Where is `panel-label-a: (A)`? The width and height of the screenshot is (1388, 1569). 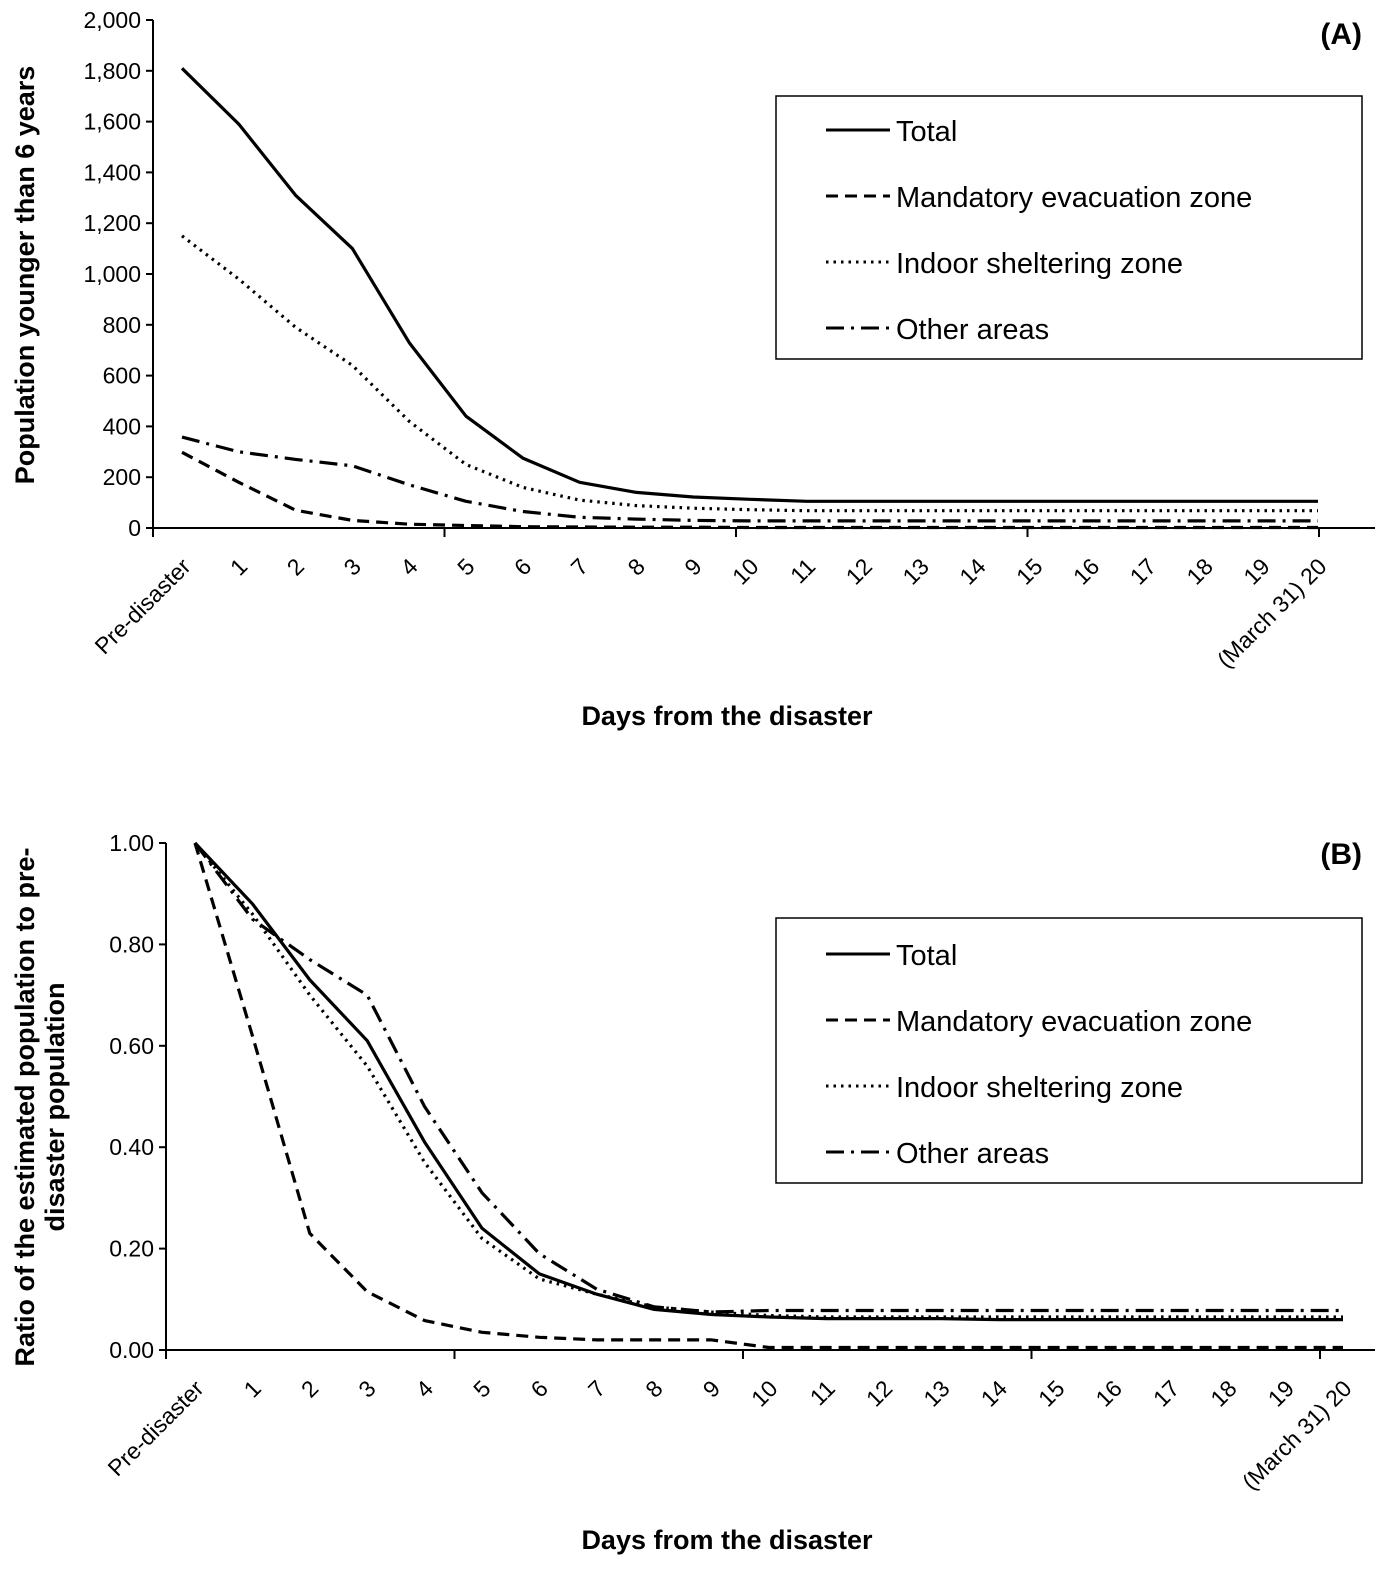
panel-label-a: (A) is located at coordinates (1341, 34).